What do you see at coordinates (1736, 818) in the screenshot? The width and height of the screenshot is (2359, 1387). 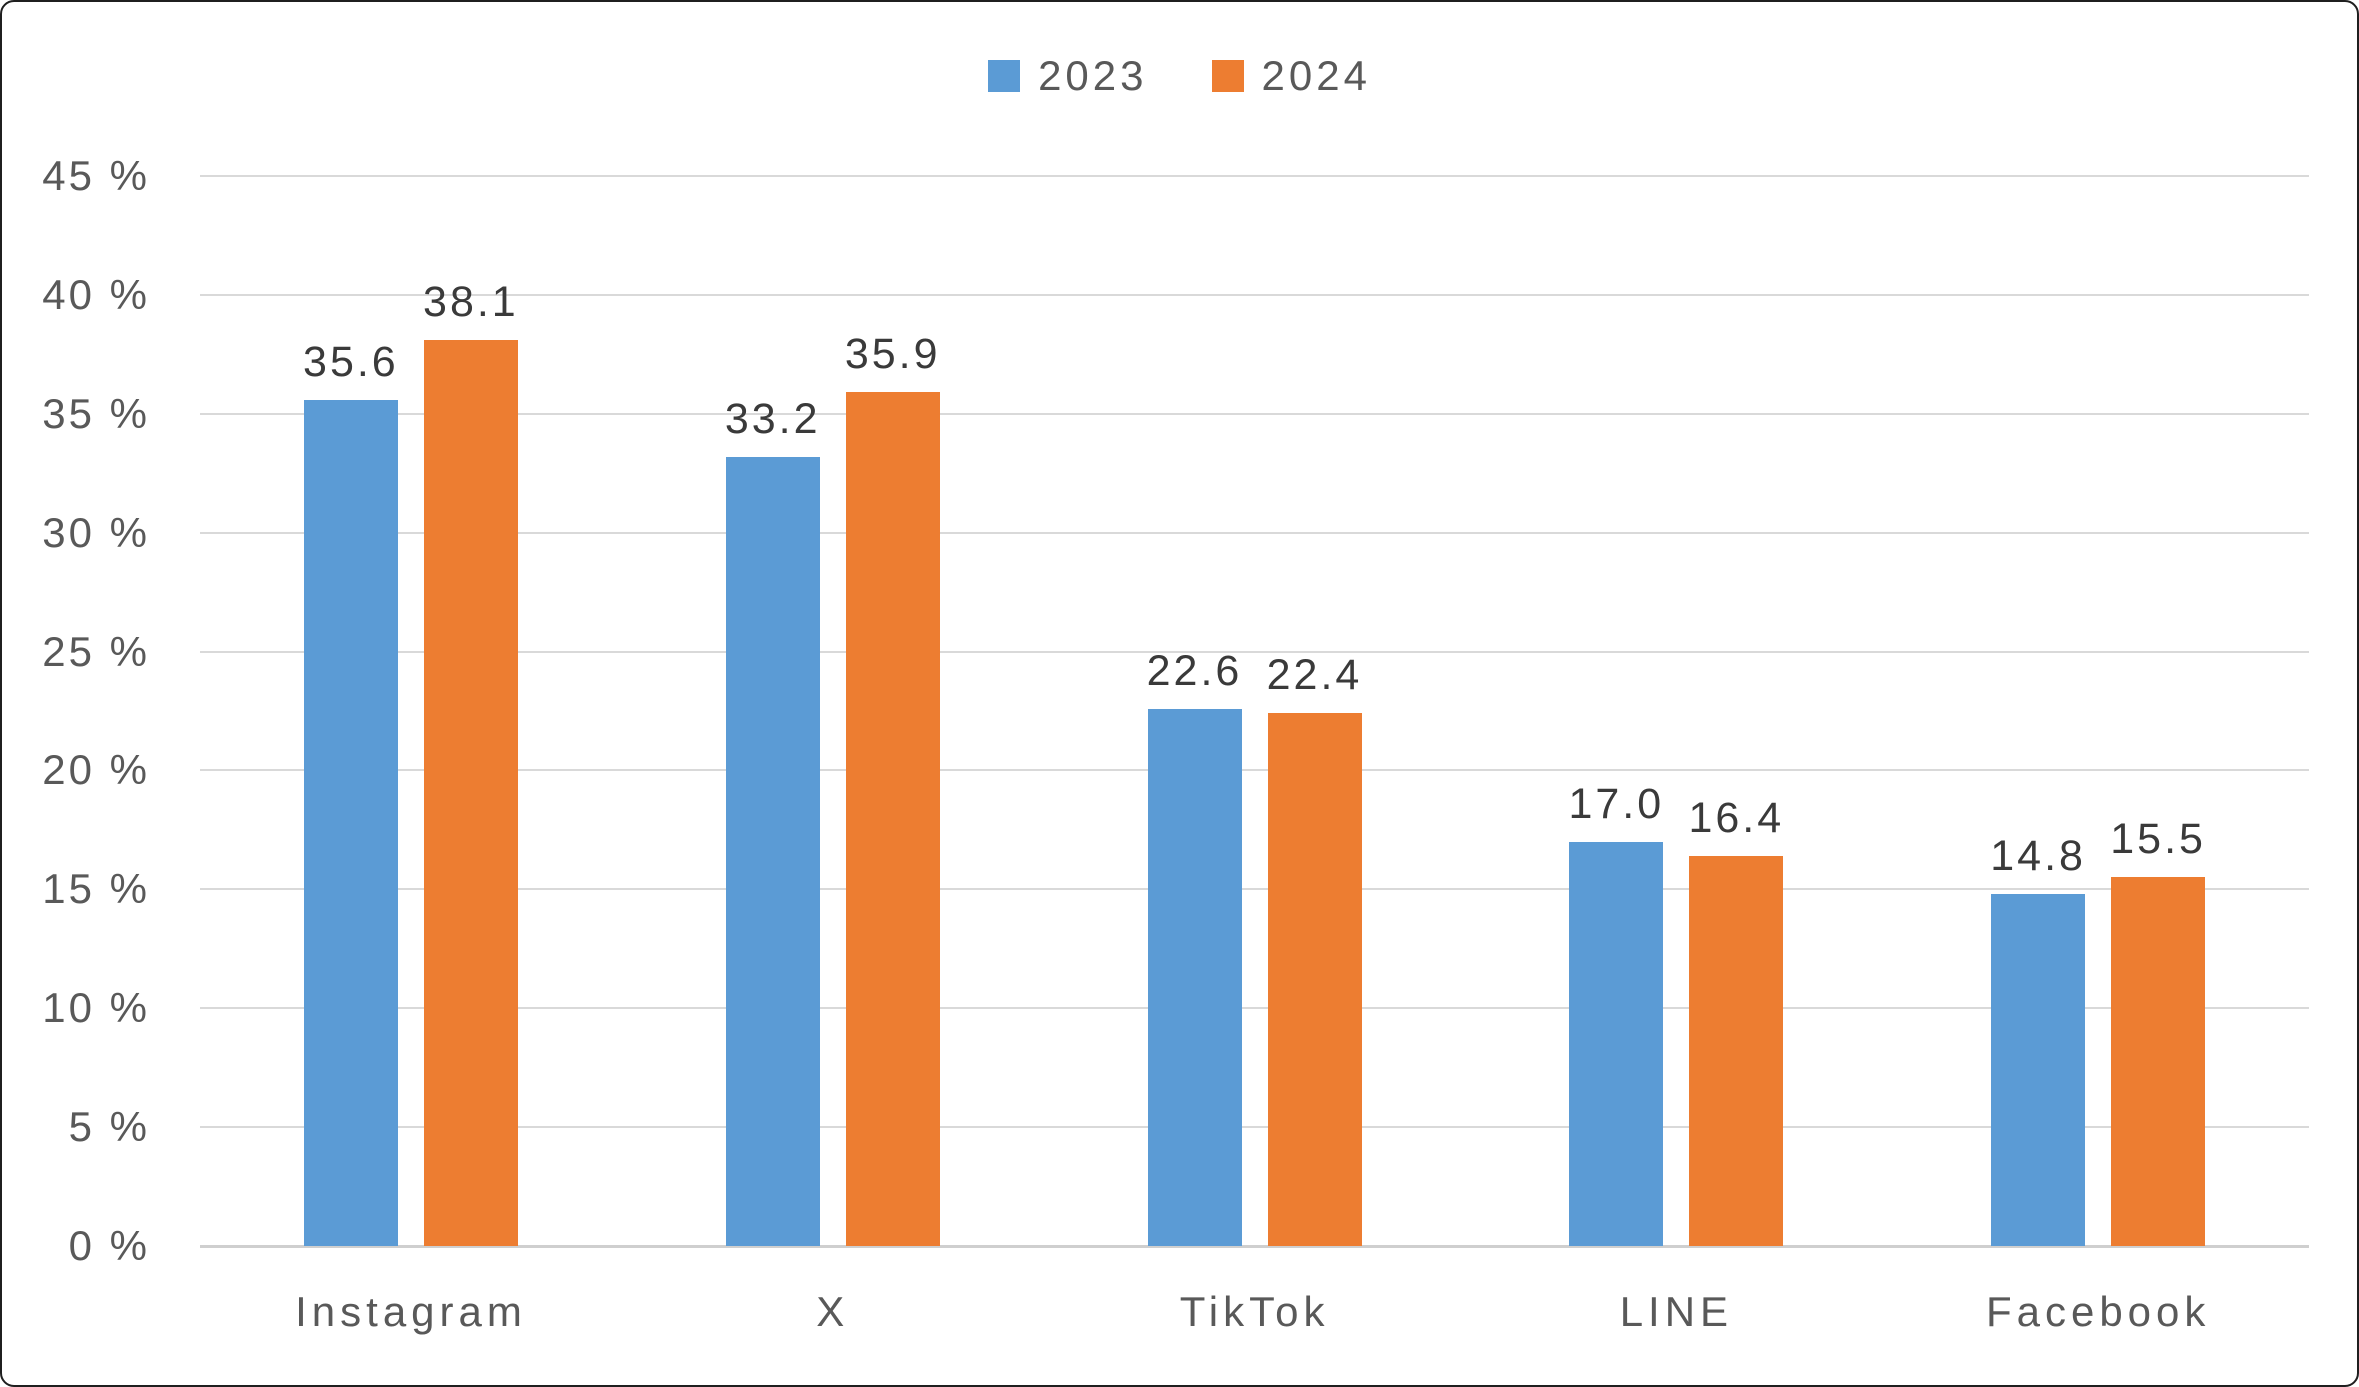 I see `value-label-2024-line: 16.4` at bounding box center [1736, 818].